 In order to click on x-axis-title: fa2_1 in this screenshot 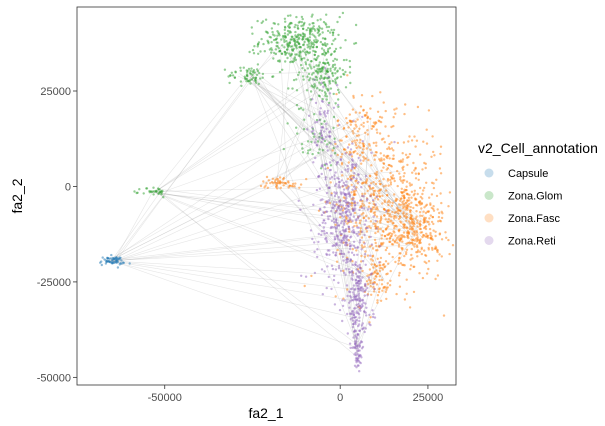, I will do `click(265, 413)`.